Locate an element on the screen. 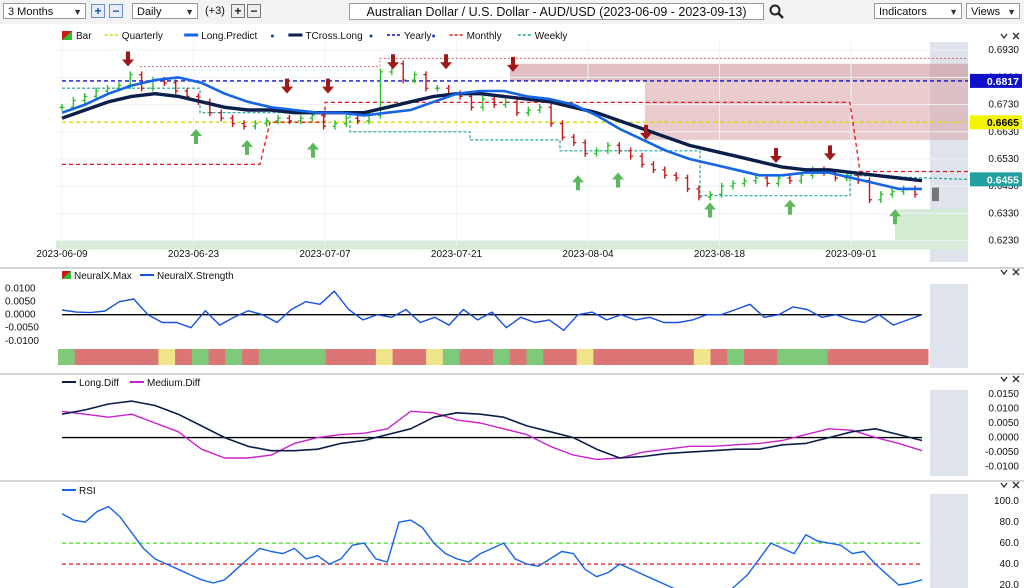  x-tick-label: 2023-06-23 is located at coordinates (194, 254).